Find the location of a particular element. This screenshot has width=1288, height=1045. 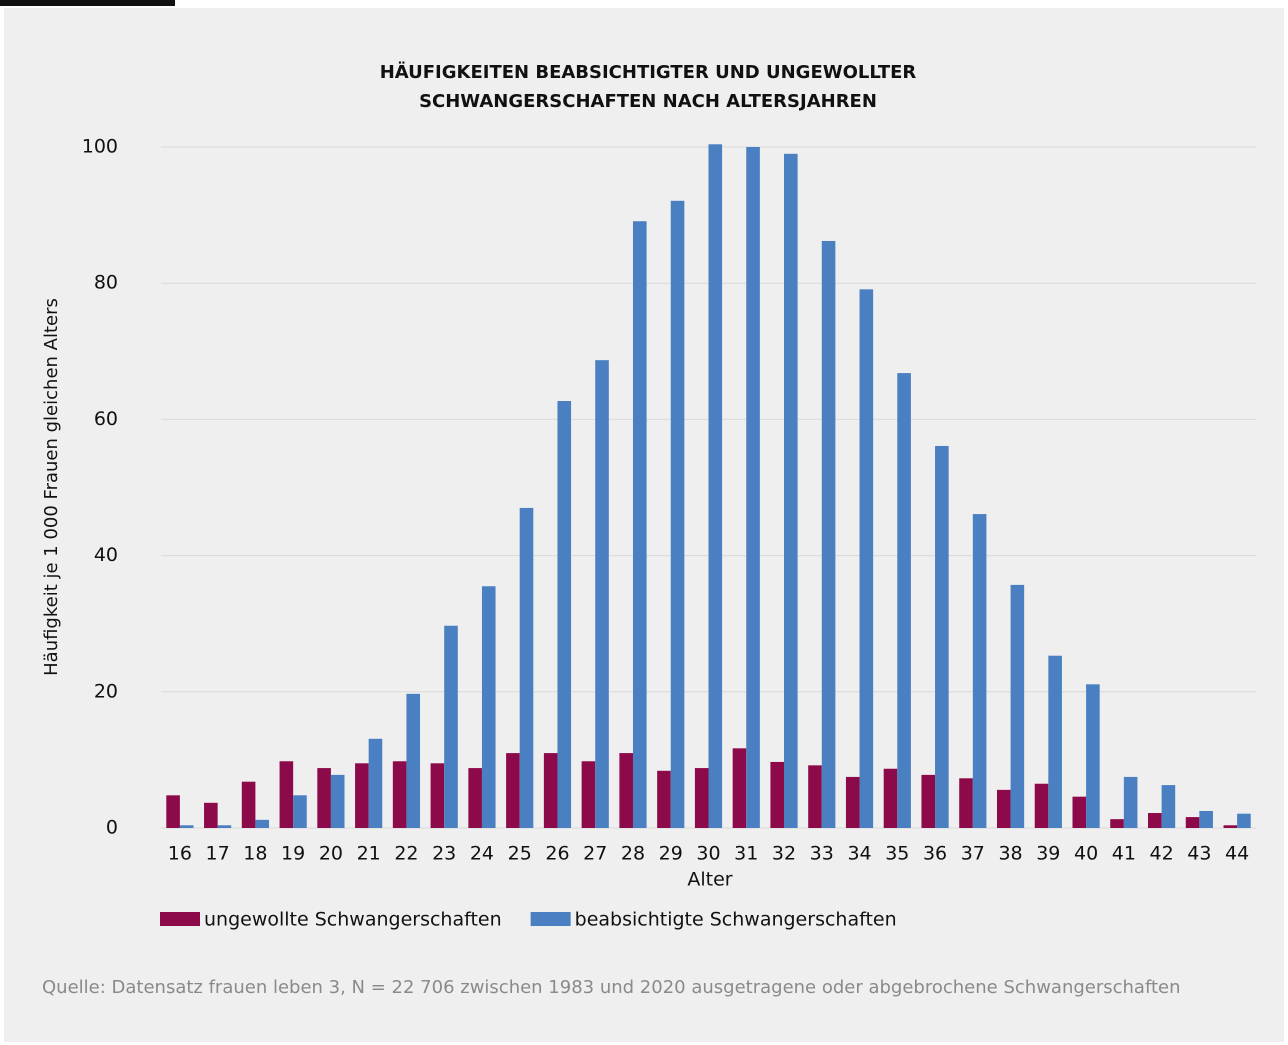

x-tick-label: 43 is located at coordinates (1199, 854).